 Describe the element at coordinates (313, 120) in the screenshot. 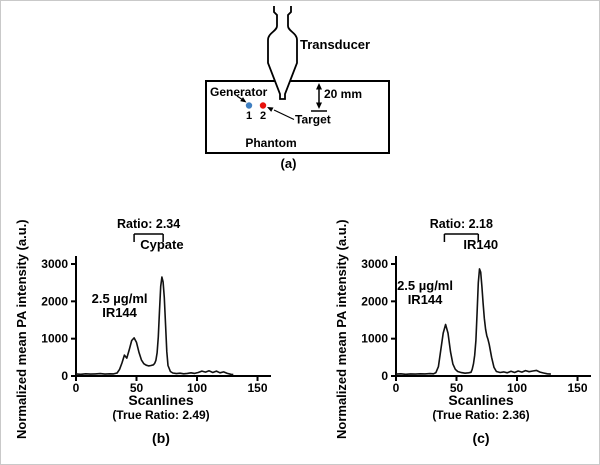

I see `target-label: Target` at that location.